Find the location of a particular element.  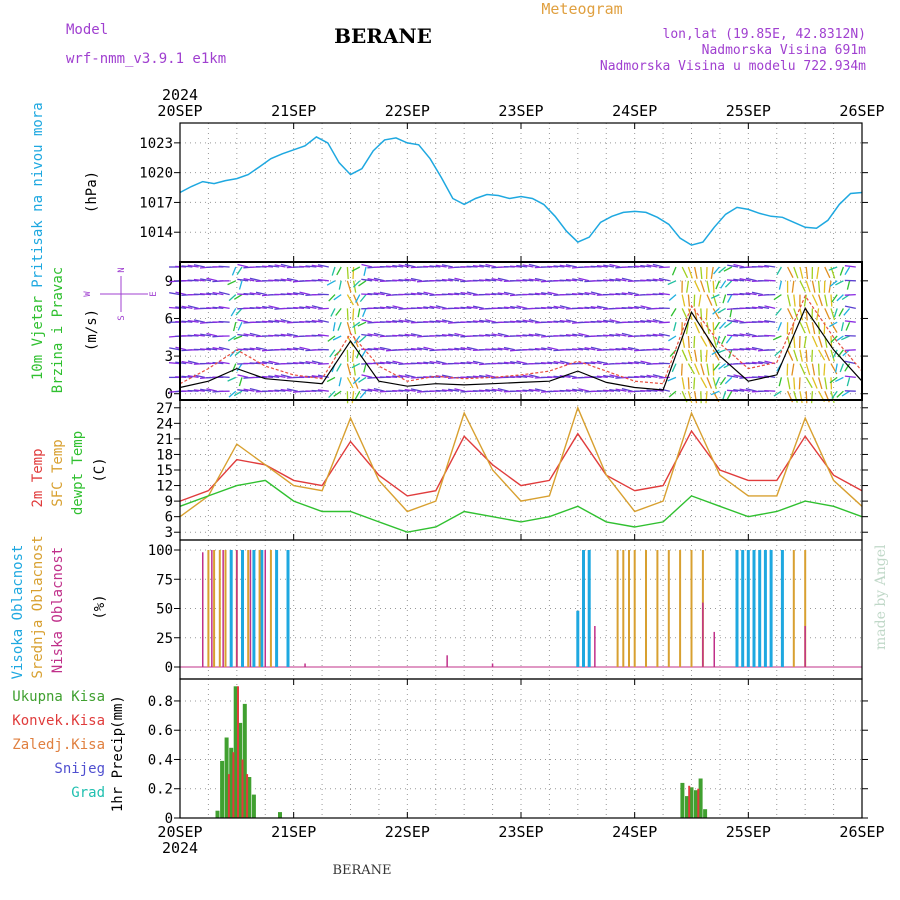

y-tick-label: 75 is located at coordinates (164, 580).